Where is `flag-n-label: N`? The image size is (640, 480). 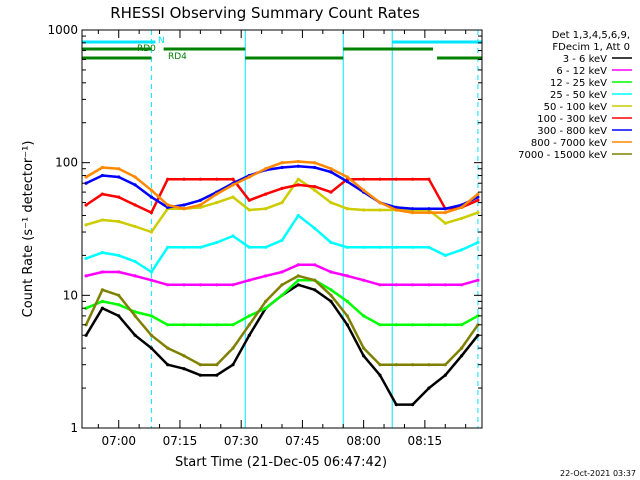 flag-n-label: N is located at coordinates (161, 41).